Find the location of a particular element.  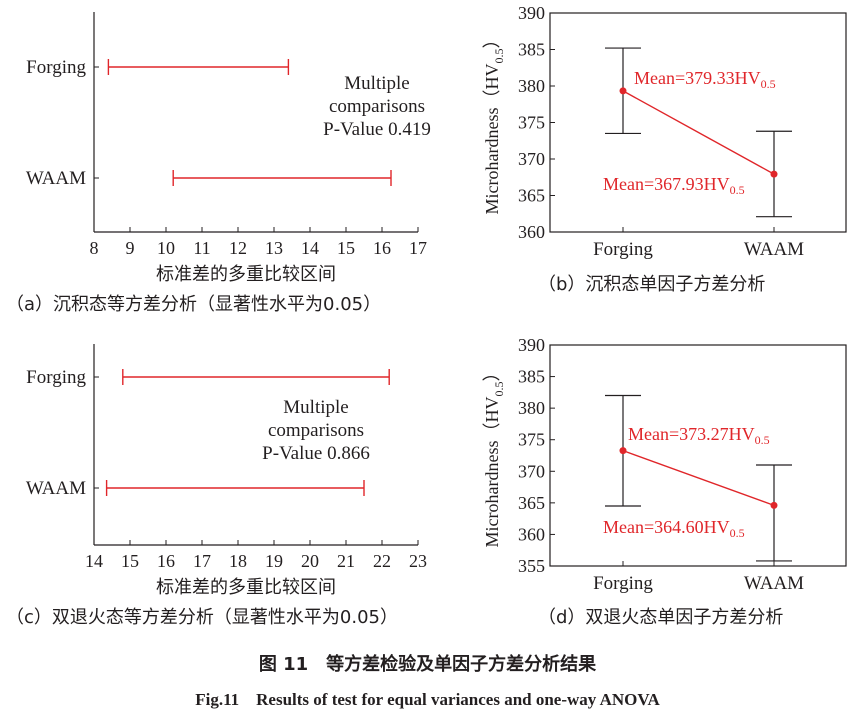

x-tick-label: 9 is located at coordinates (130, 248).